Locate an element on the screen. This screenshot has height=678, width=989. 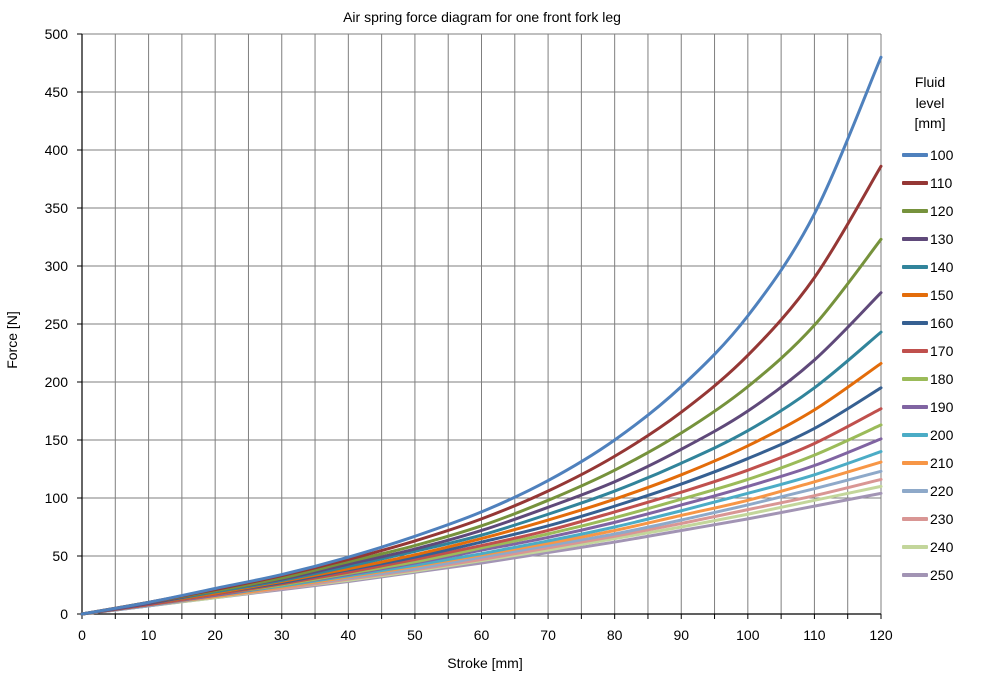
legend-title: Fluid level [mm] is located at coordinates (930, 103).